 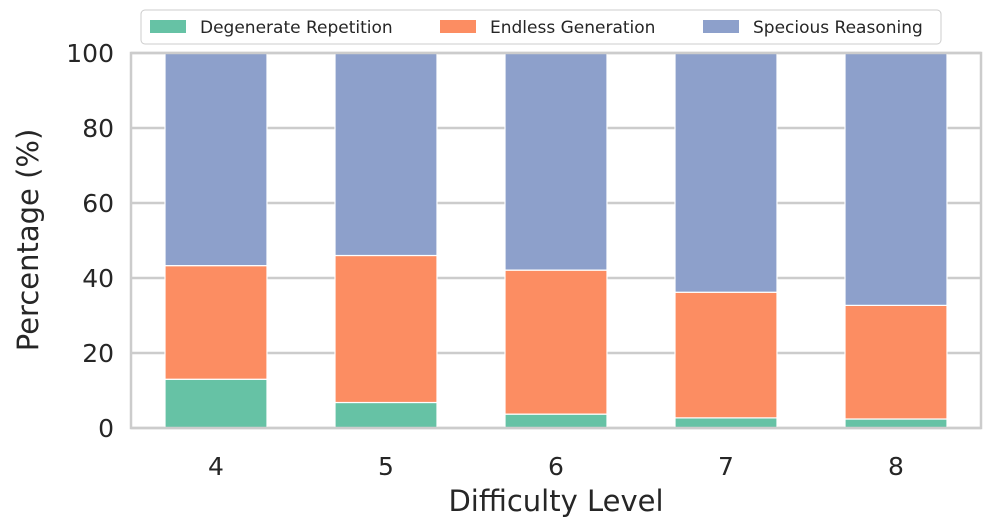 I want to click on y-tick-label: 40, so click(x=98, y=278).